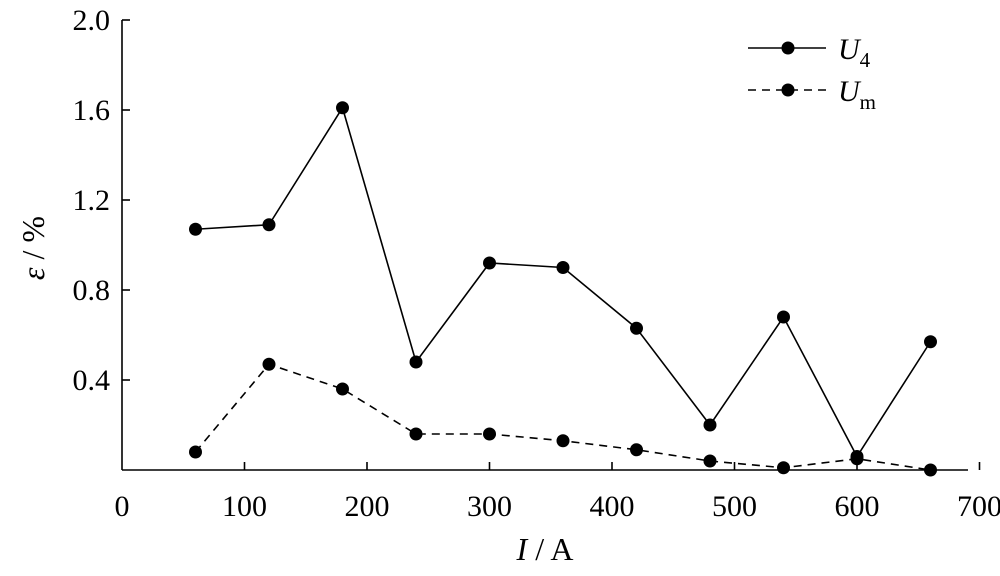 The image size is (1000, 576). Describe the element at coordinates (978, 506) in the screenshot. I see `x-tick-label: 700` at that location.